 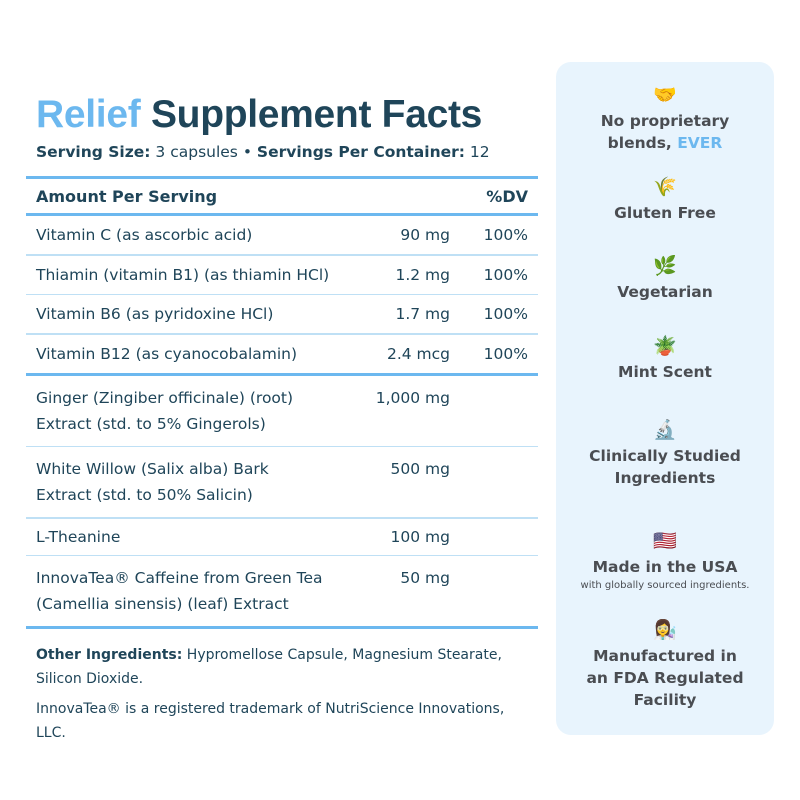 I want to click on servings-per-container-label: Servings Per Container:, so click(x=360, y=152).